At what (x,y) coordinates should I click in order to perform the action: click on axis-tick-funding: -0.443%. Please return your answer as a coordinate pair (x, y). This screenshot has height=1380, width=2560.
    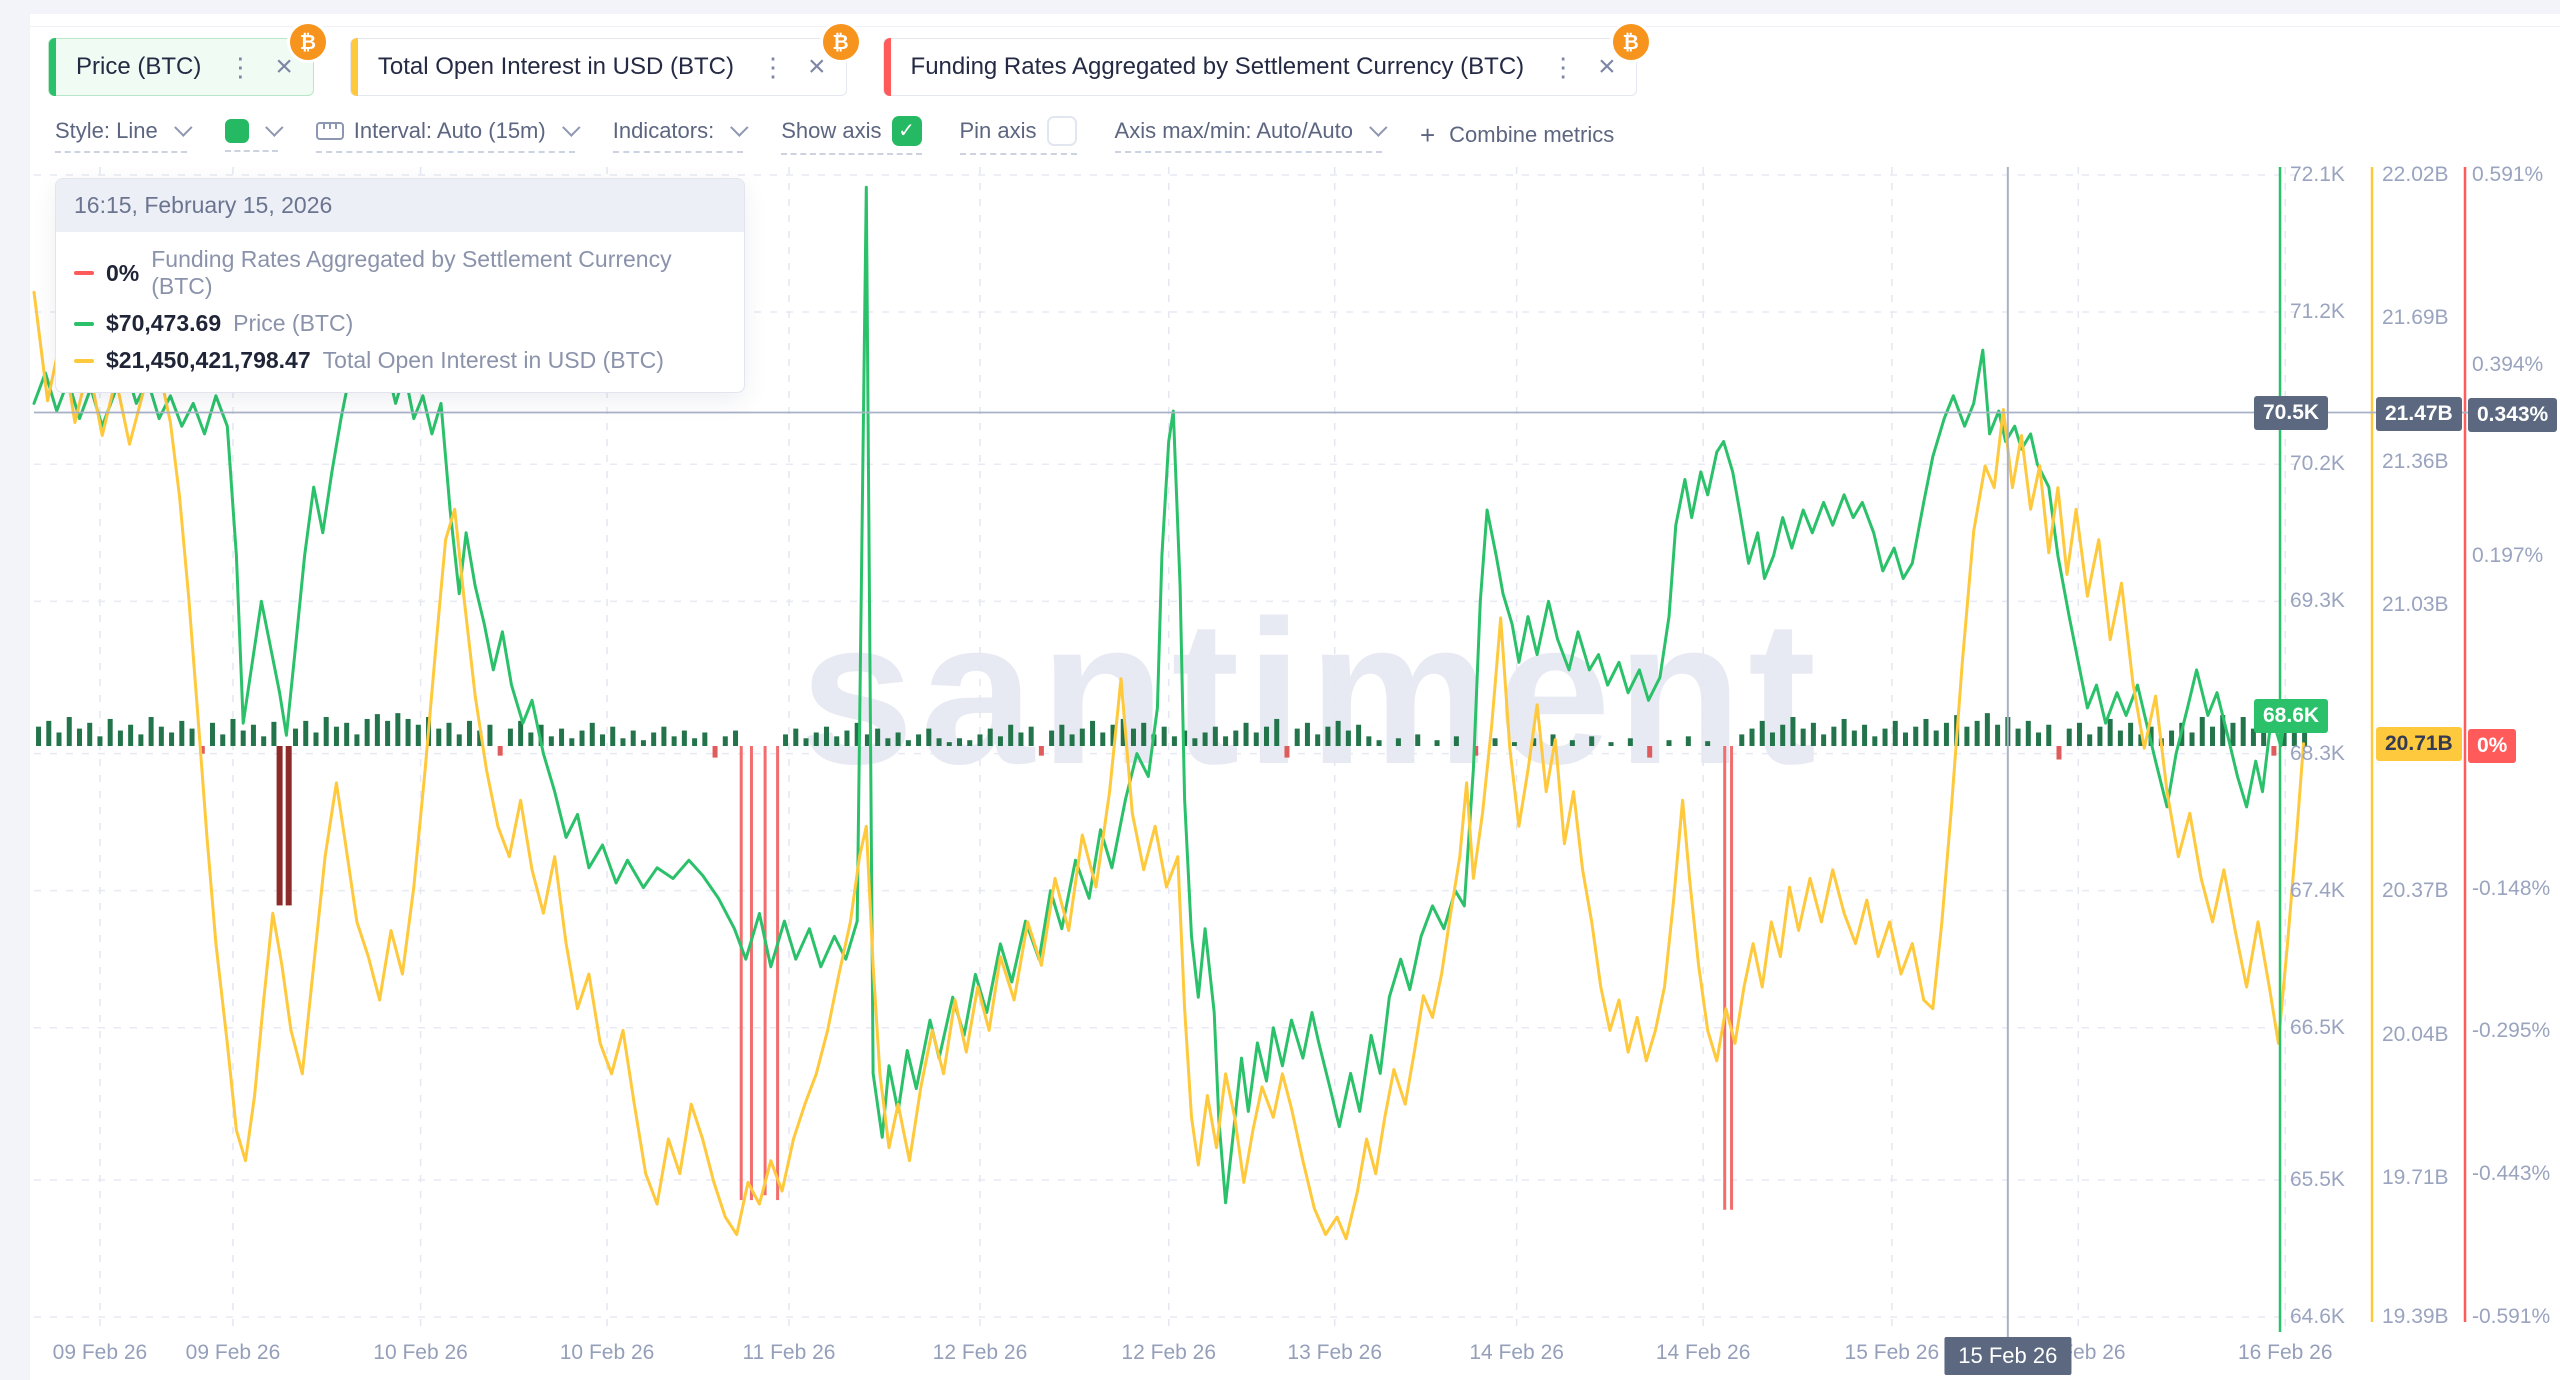
    Looking at the image, I should click on (2511, 1173).